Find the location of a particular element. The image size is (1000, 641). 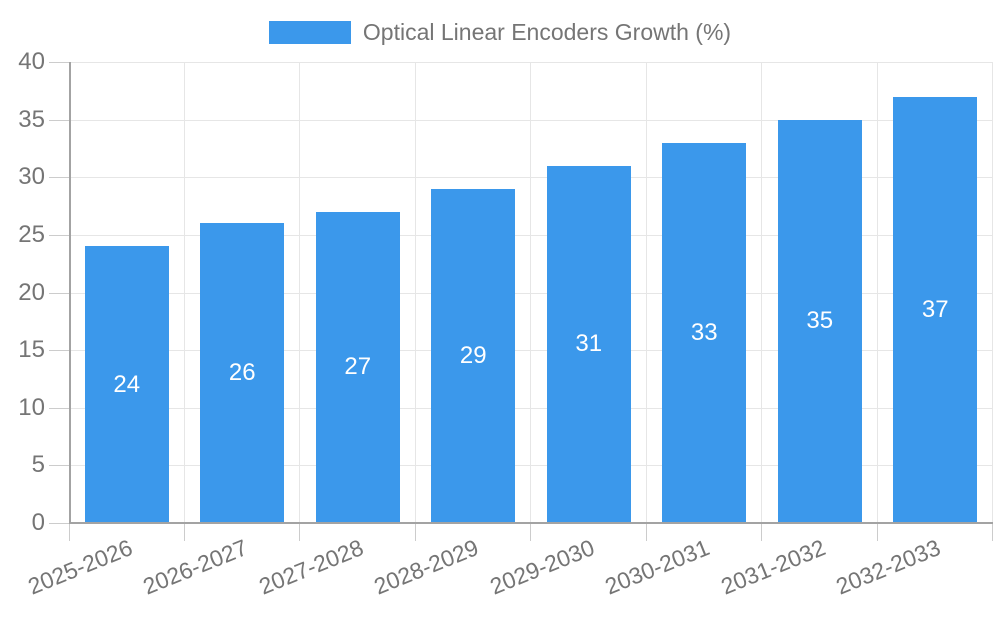

bar: 26 is located at coordinates (242, 373).